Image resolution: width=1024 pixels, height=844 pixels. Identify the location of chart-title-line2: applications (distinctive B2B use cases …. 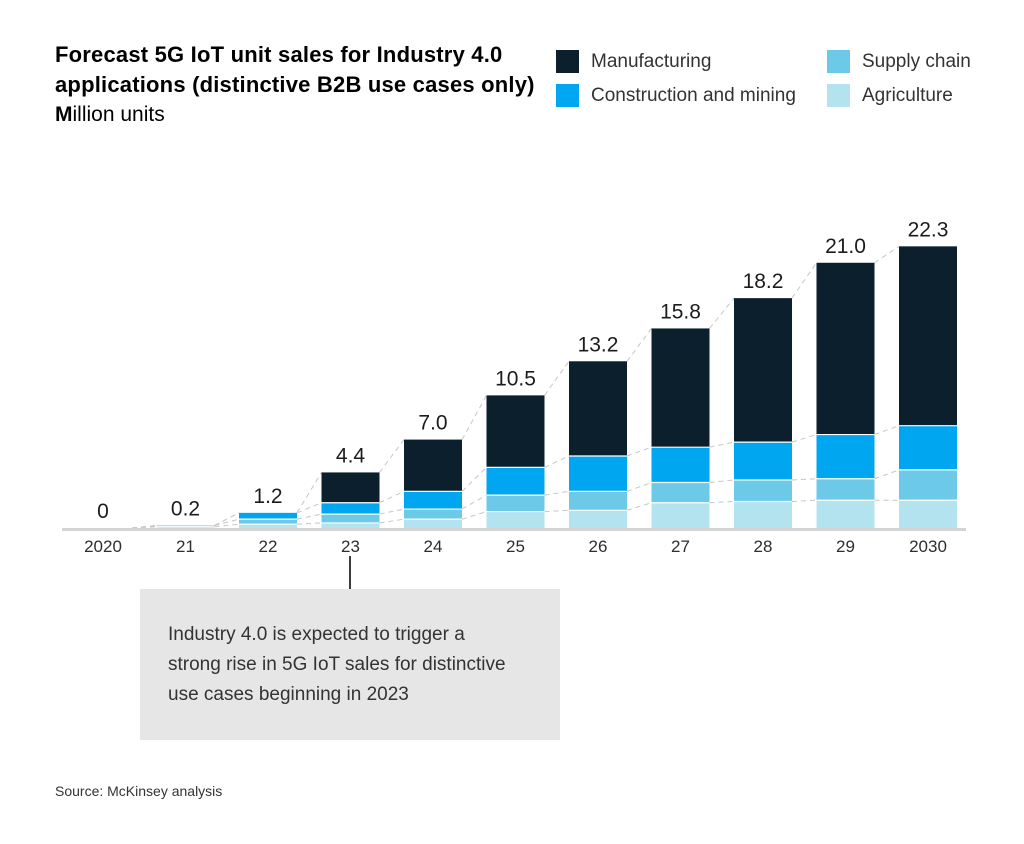
(295, 84).